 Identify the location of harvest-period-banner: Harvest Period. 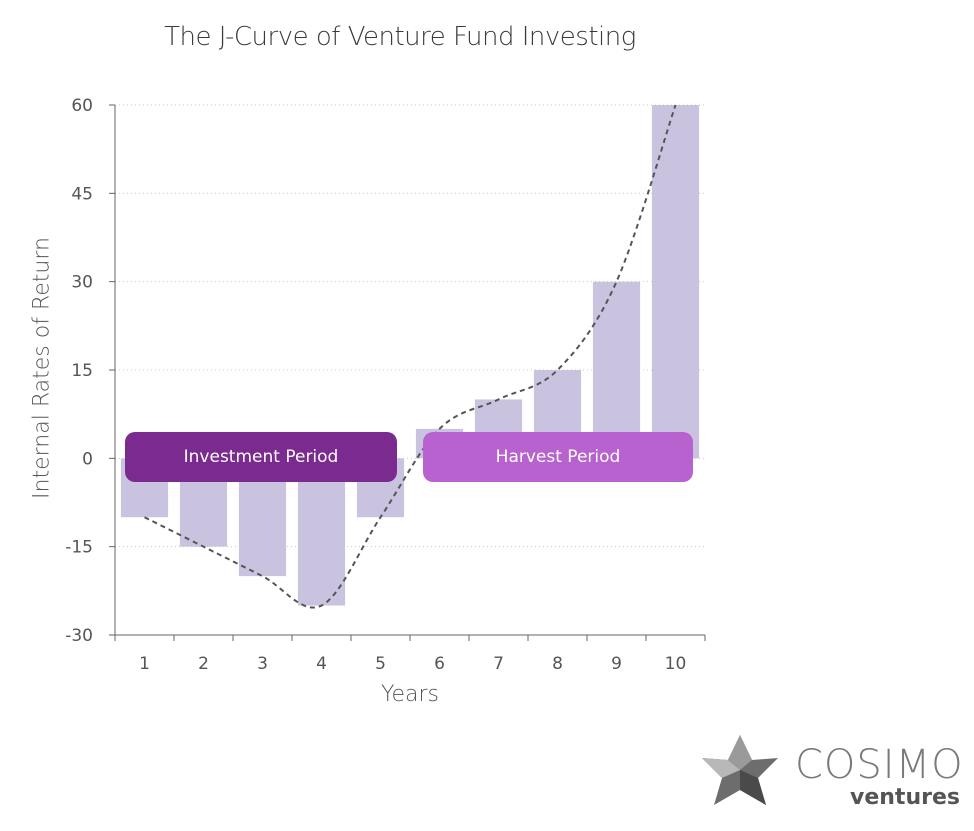
(558, 457).